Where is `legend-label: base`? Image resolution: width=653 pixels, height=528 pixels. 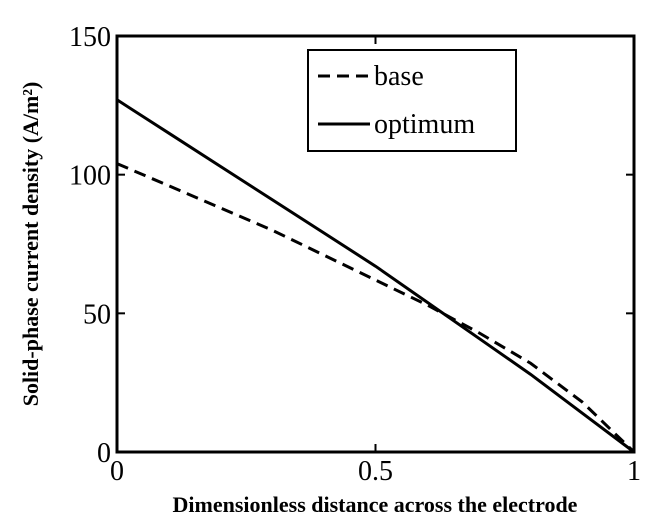 legend-label: base is located at coordinates (399, 76).